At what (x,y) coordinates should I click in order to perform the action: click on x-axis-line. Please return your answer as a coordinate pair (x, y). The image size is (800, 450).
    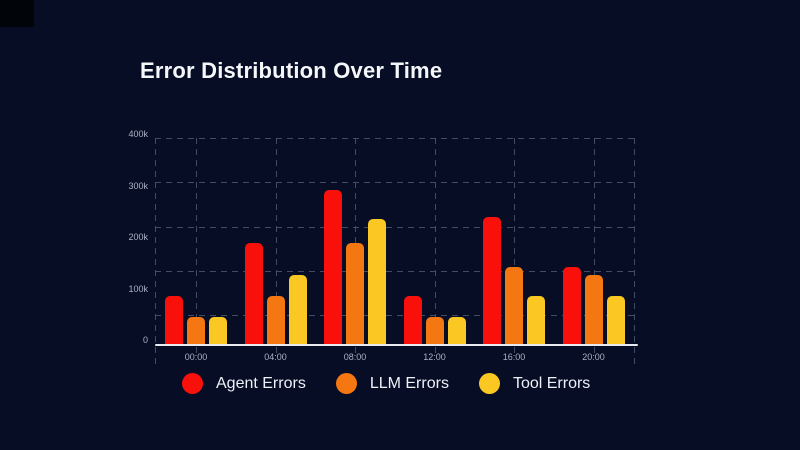
    Looking at the image, I should click on (396, 345).